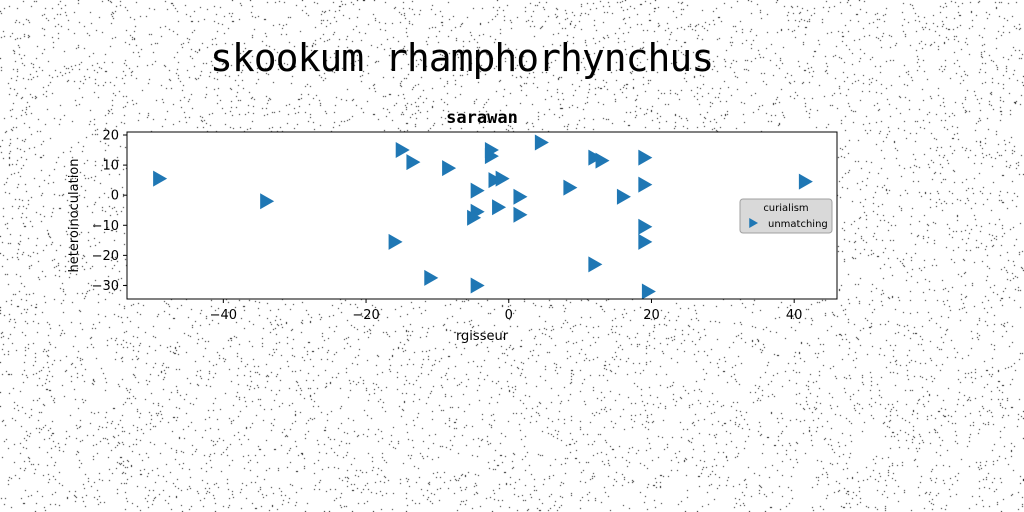  What do you see at coordinates (110, 136) in the screenshot?
I see `y-tick-label: 20` at bounding box center [110, 136].